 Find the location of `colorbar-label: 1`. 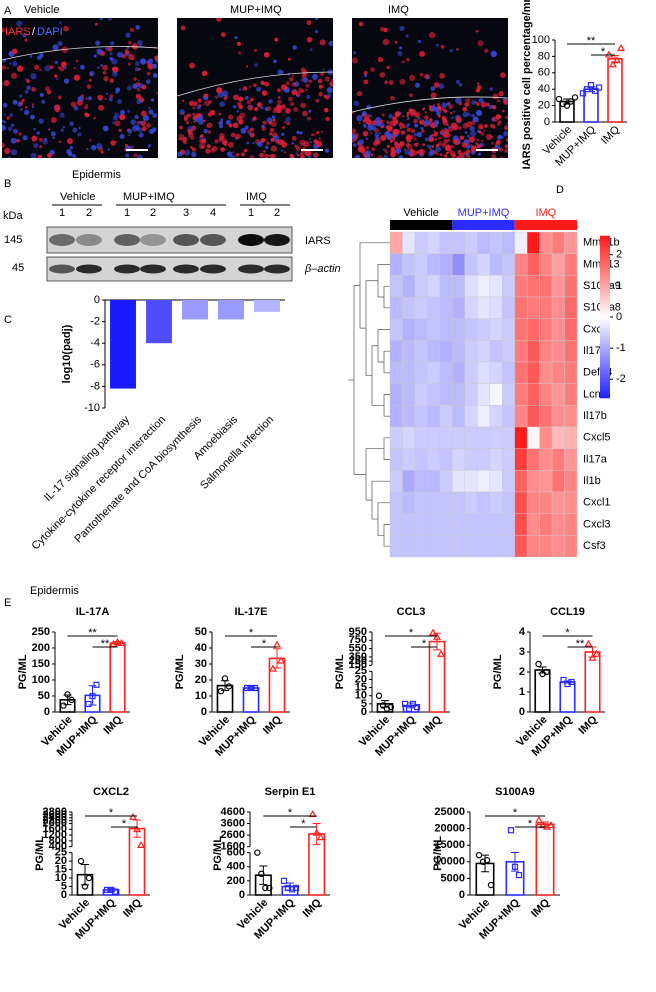

colorbar-label: 1 is located at coordinates (619, 286).